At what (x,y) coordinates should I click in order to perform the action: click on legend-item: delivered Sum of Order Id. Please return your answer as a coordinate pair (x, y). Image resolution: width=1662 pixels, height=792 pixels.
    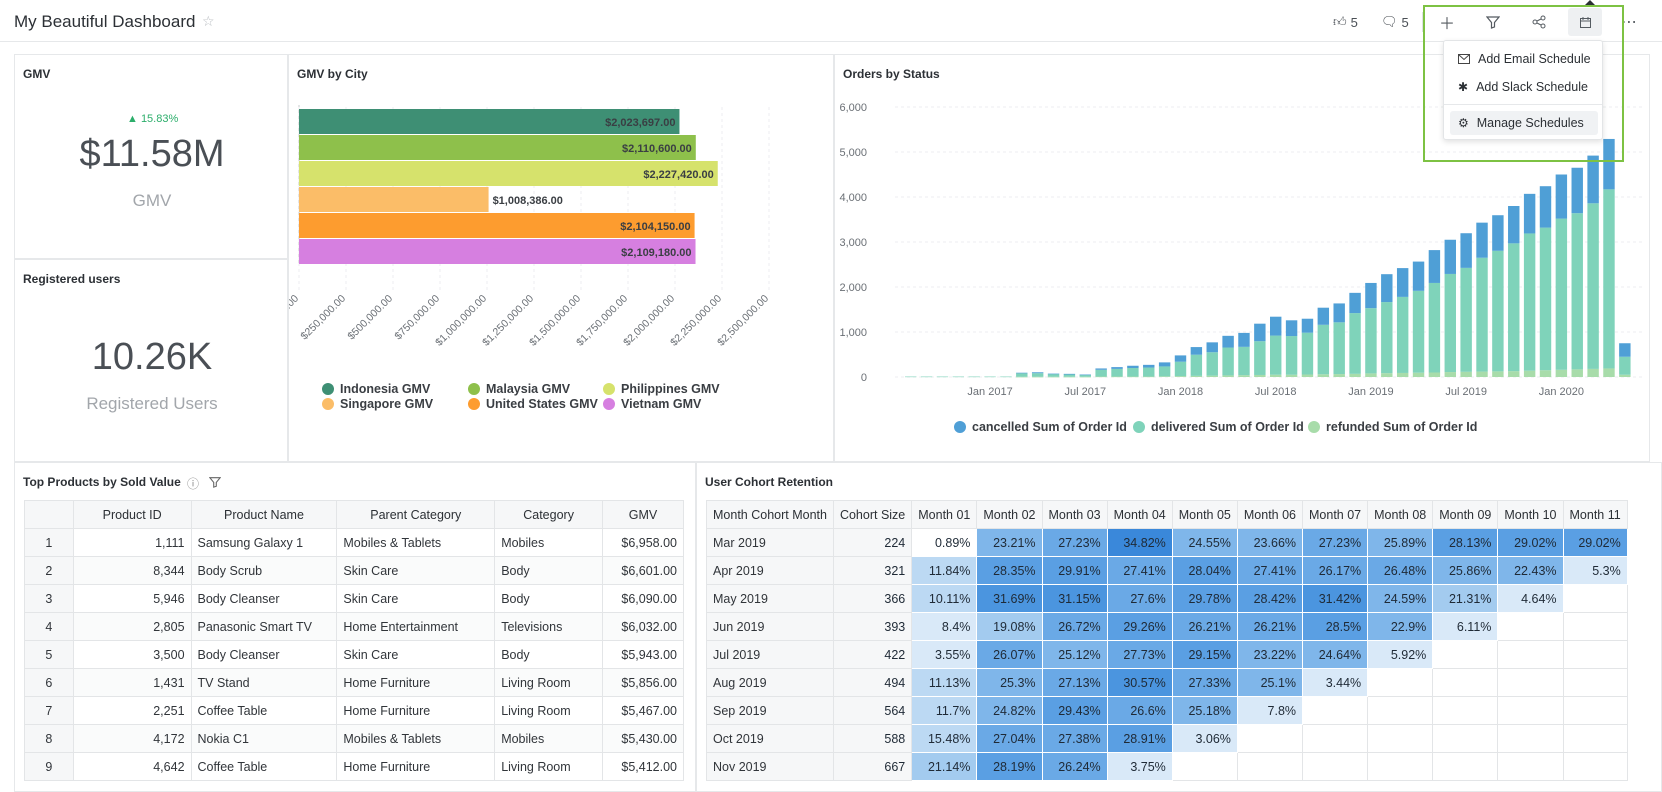
    Looking at the image, I should click on (1218, 427).